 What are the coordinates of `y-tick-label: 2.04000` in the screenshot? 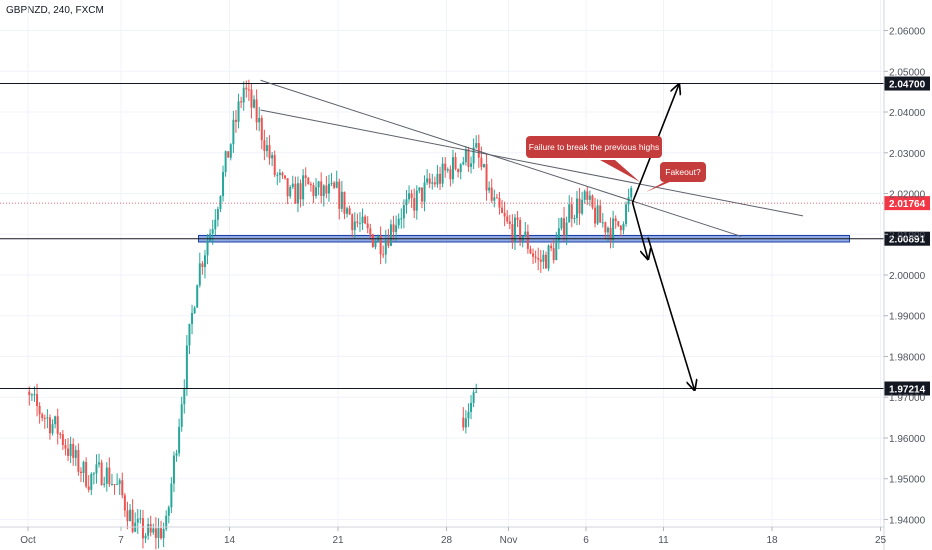 It's located at (907, 113).